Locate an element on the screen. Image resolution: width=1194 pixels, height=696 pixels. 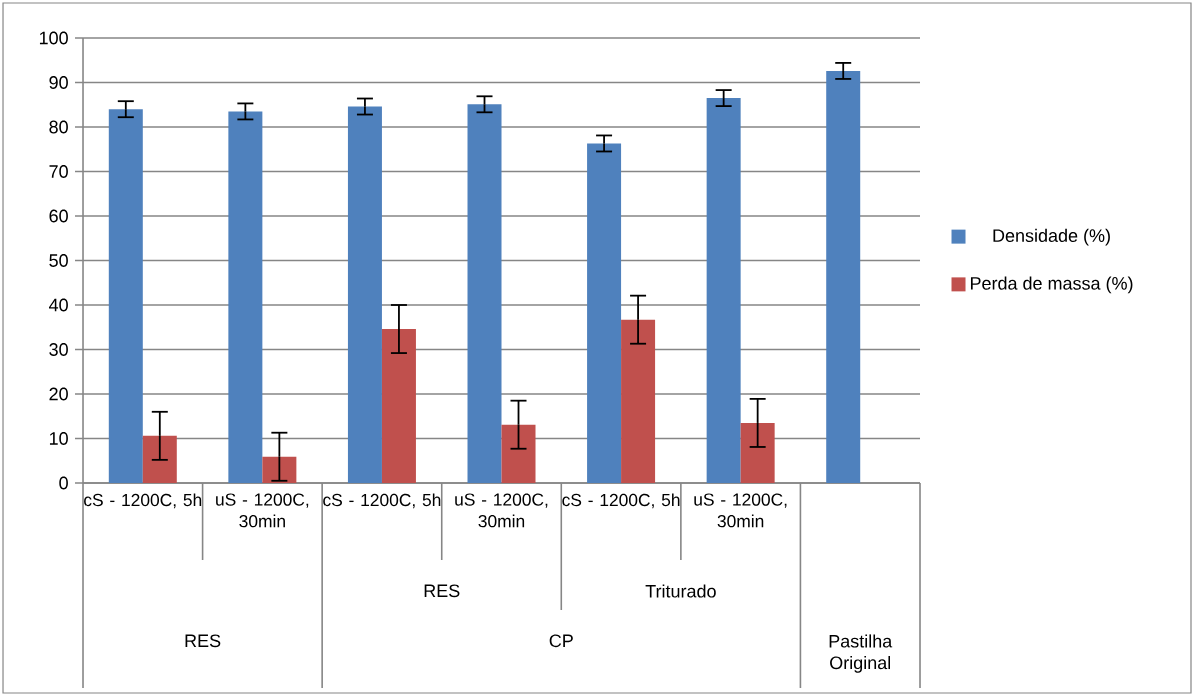
legend-label: Perda de massa (%) is located at coordinates (1051, 285).